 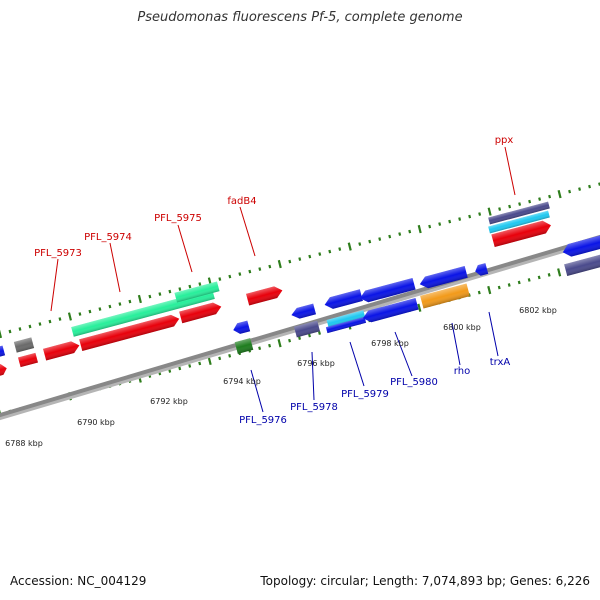 I want to click on gene-PFL_5974-red, so click(x=129, y=332).